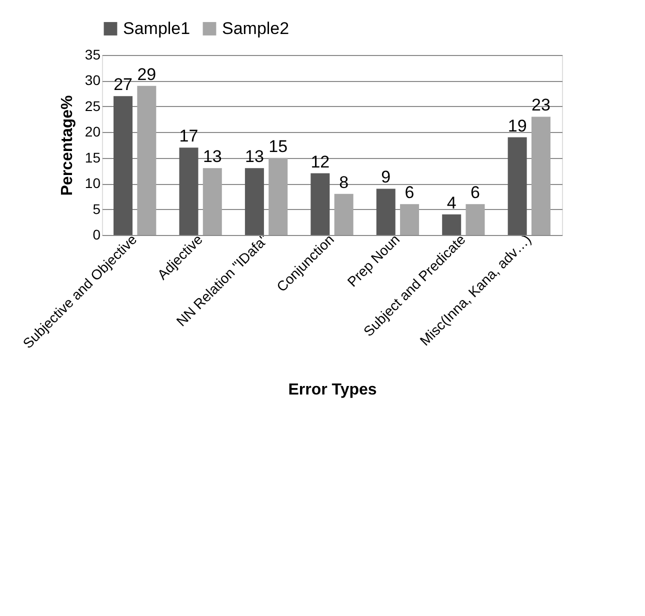 The image size is (645, 616). I want to click on data-label: 4, so click(451, 202).